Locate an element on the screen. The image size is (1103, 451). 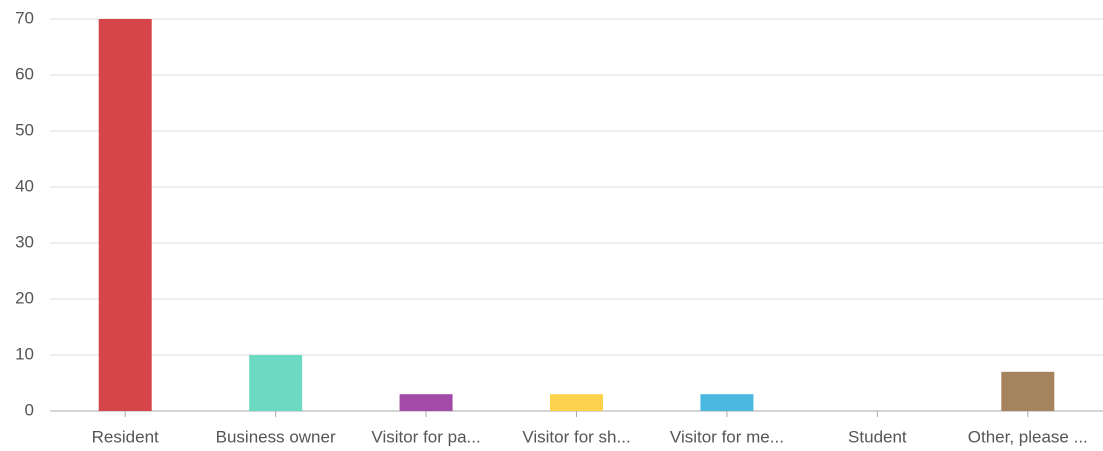
x-tick-label: Resident is located at coordinates (125, 436).